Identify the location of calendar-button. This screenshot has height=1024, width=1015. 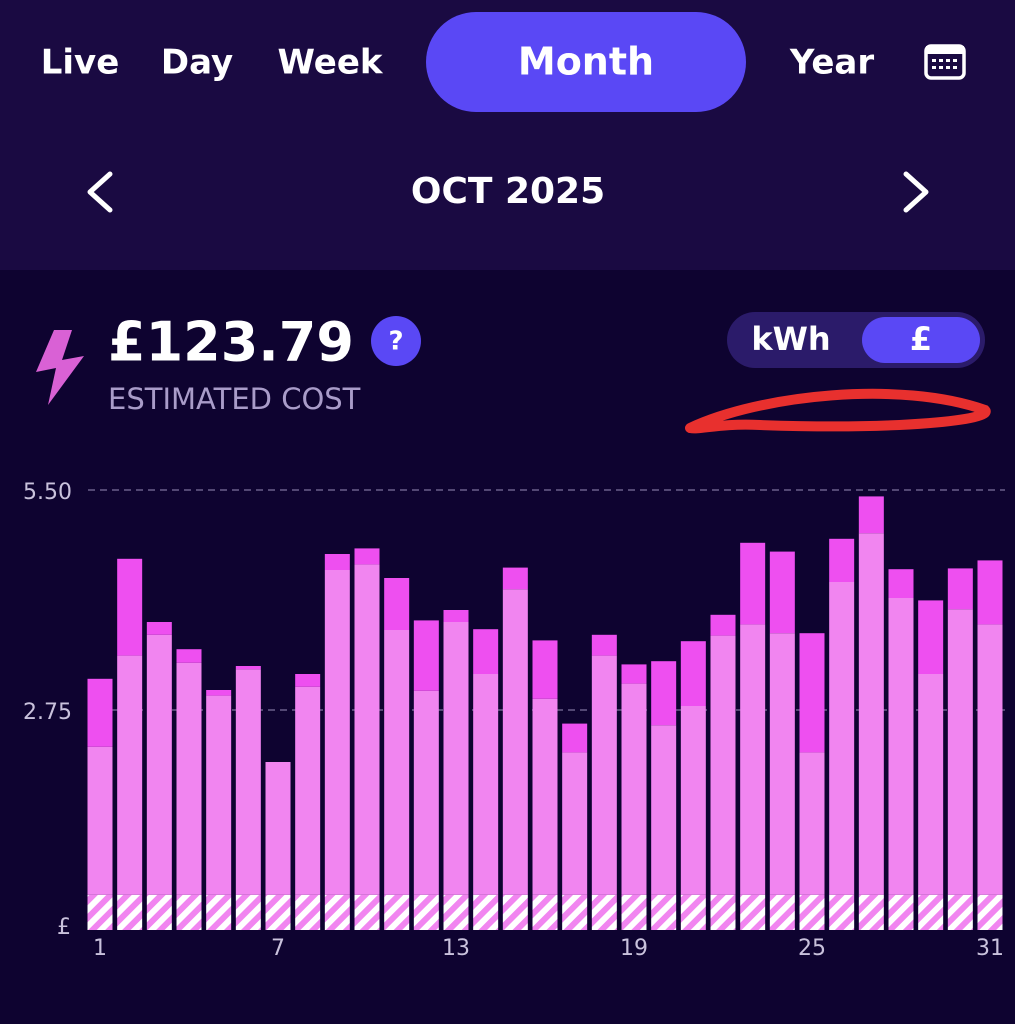
(945, 62).